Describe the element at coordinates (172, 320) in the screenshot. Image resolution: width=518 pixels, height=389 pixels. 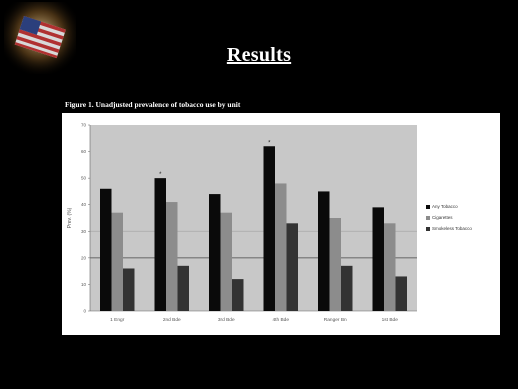
I see `x-tick-label: 2nd Bde` at that location.